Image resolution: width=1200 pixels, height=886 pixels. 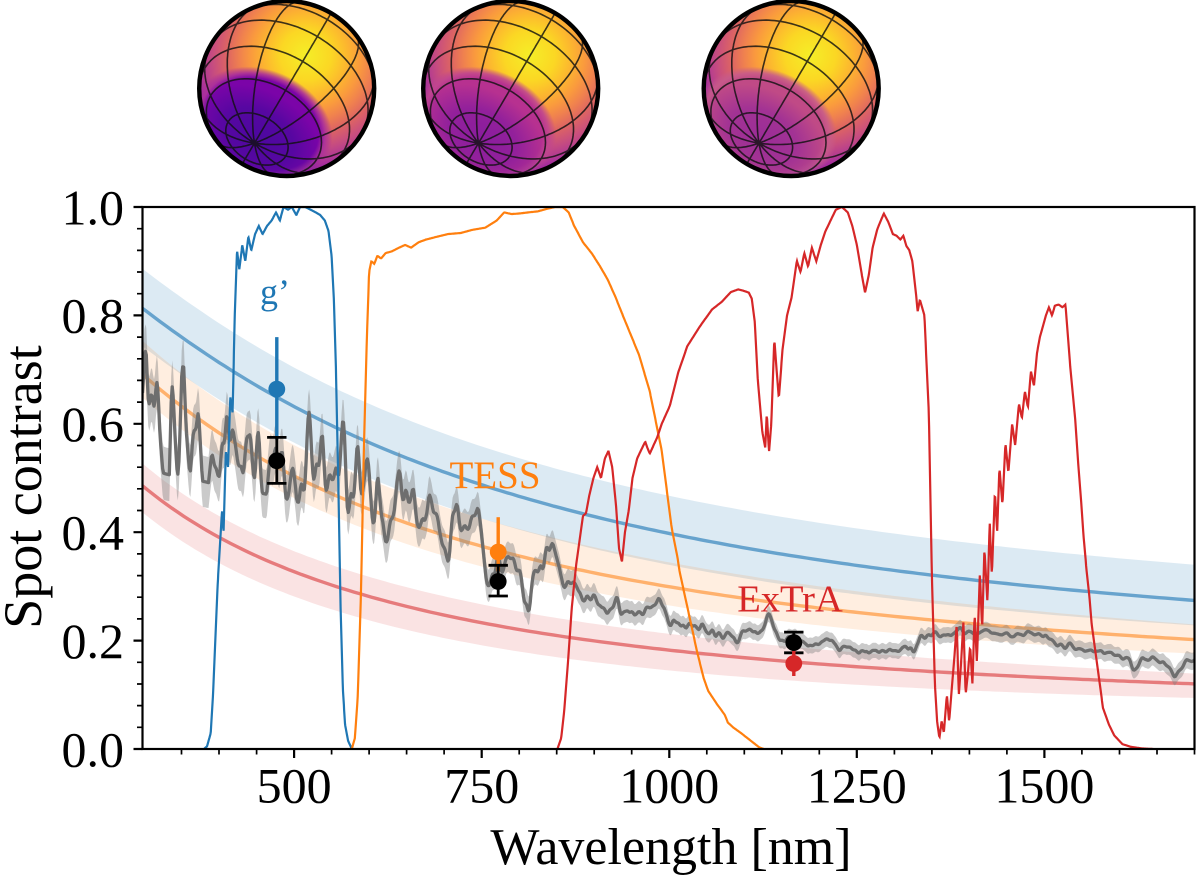 I want to click on svg-text: g’, so click(x=275, y=292).